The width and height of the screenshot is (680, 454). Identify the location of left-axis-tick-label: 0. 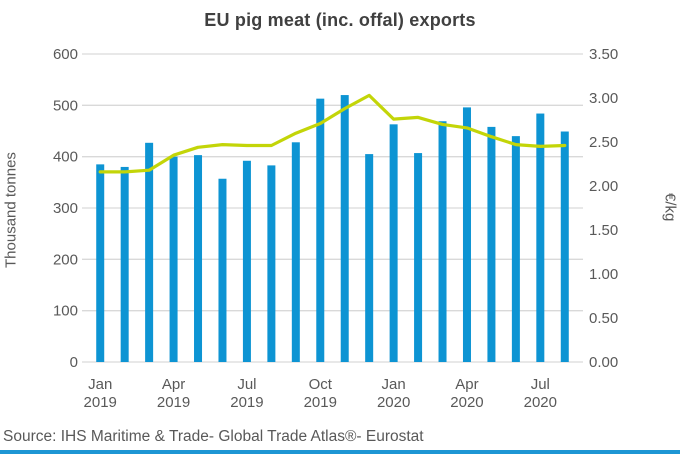
(74, 362).